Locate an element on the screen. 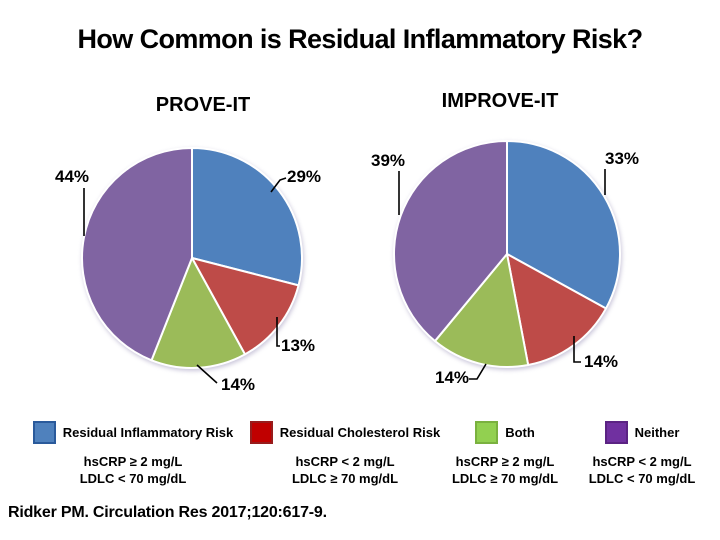 The height and width of the screenshot is (540, 720). legend-label: Residual Cholesterol Risk is located at coordinates (360, 432).